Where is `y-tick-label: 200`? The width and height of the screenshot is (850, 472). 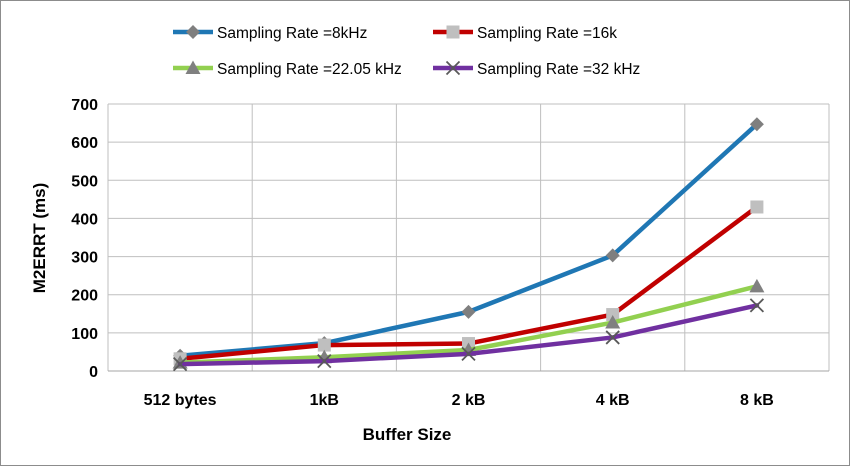
y-tick-label: 200 is located at coordinates (84, 296).